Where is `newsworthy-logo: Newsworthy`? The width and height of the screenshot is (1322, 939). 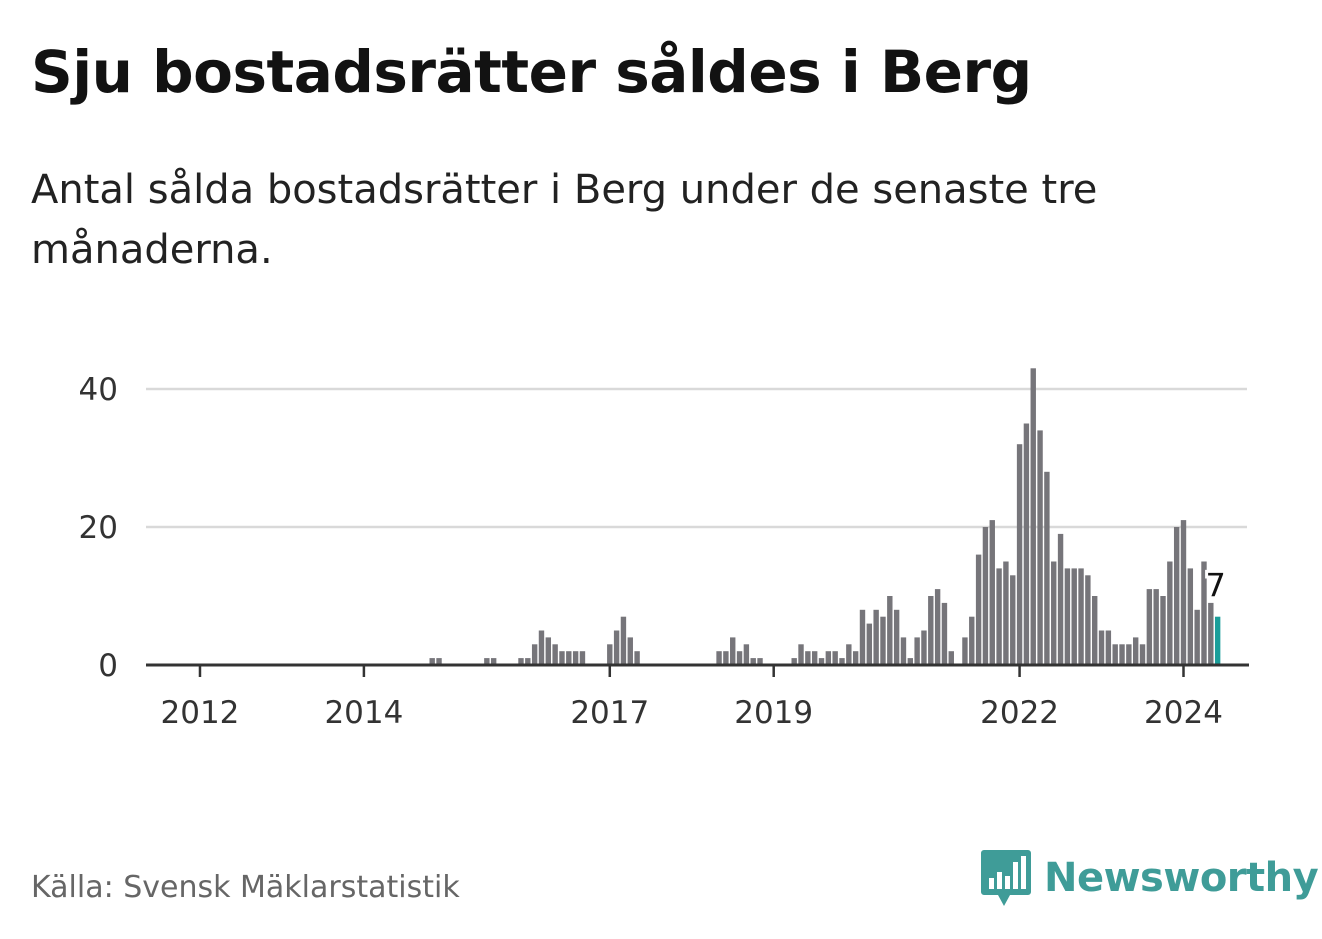
newsworthy-logo: Newsworthy is located at coordinates (1149, 878).